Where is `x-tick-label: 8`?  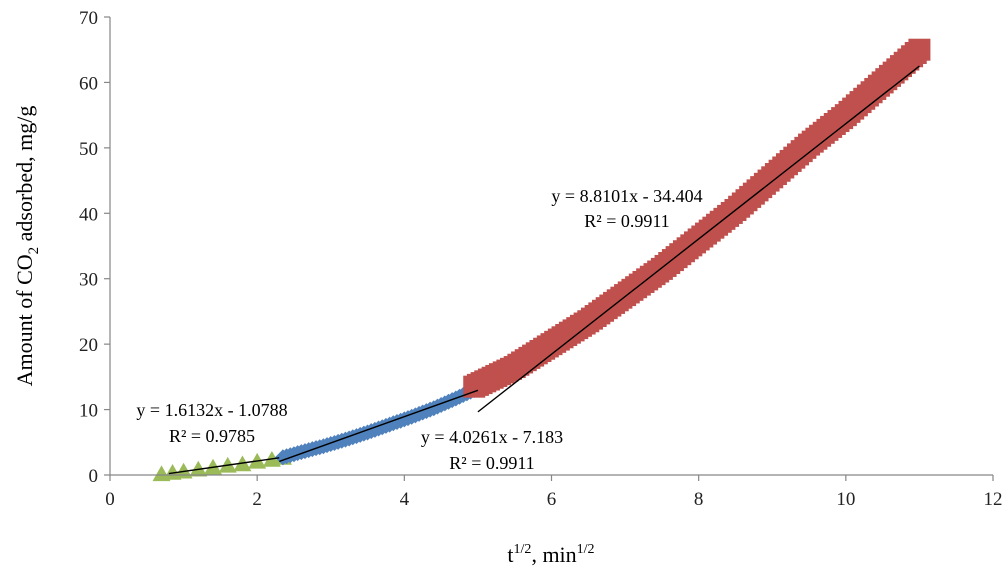 x-tick-label: 8 is located at coordinates (699, 499).